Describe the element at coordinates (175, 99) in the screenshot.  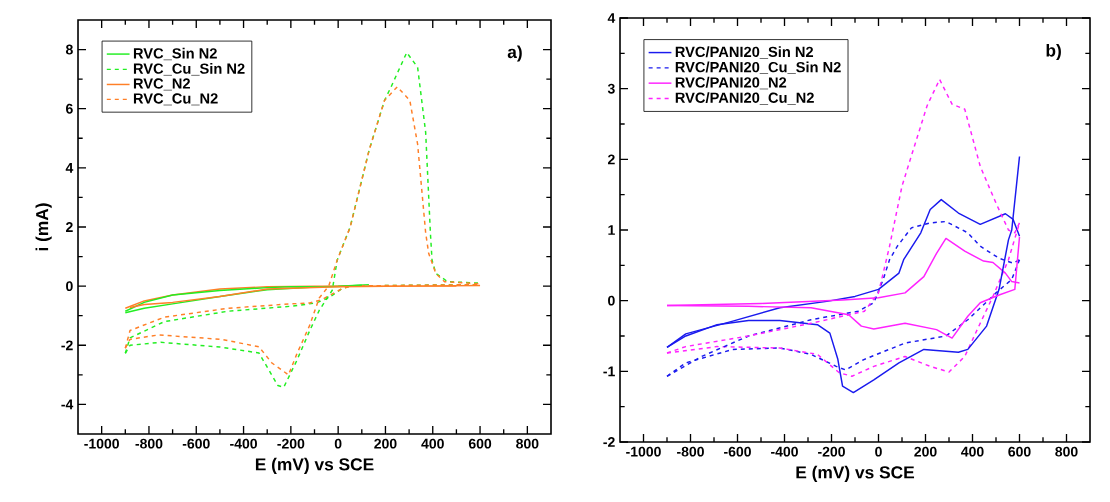
I see `legend-label: RVC_Cu_N2` at that location.